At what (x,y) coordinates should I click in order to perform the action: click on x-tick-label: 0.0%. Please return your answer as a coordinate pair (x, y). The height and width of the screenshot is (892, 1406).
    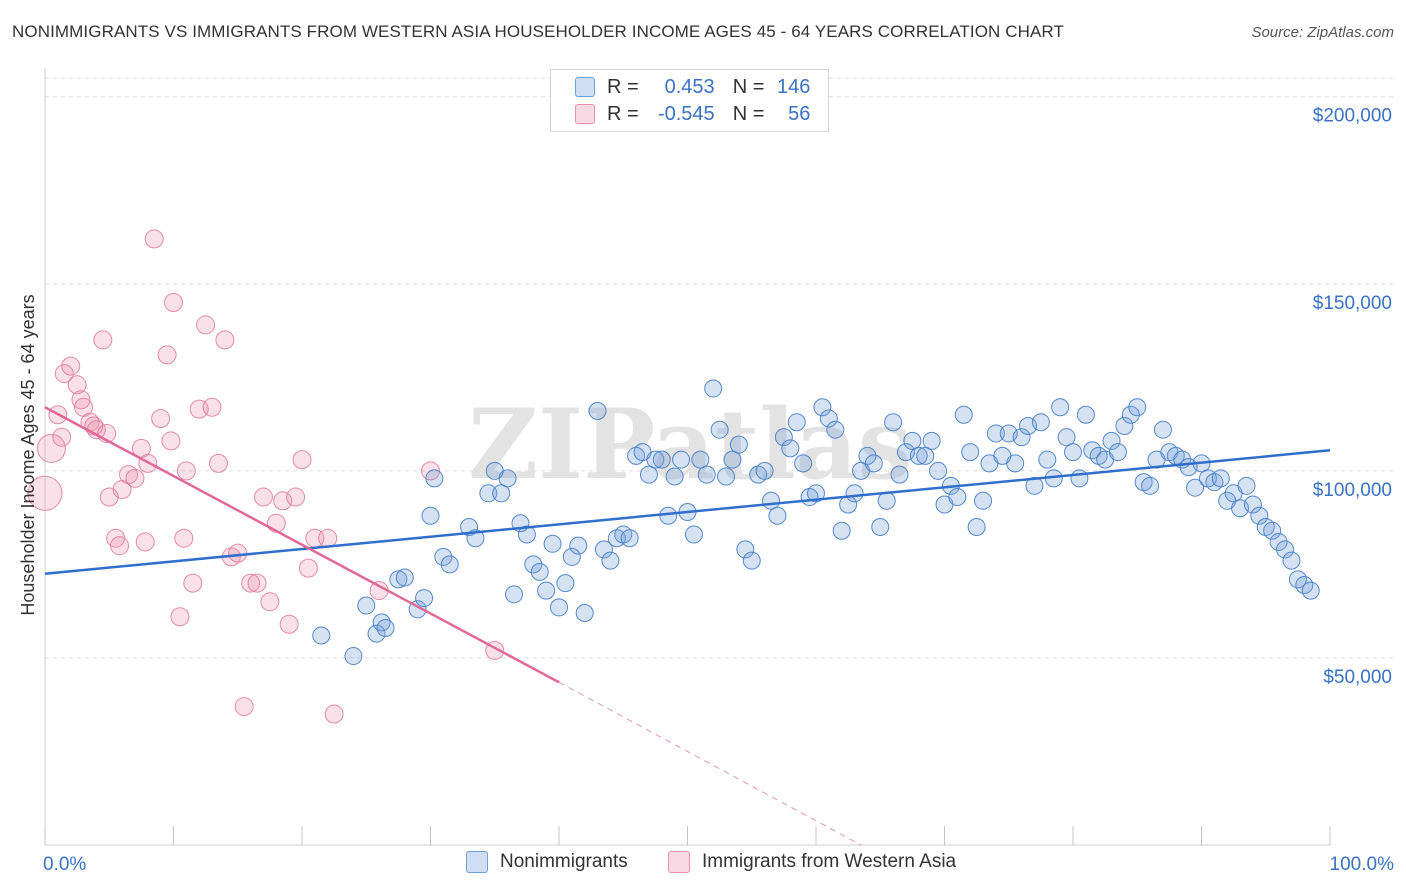
    Looking at the image, I should click on (64, 864).